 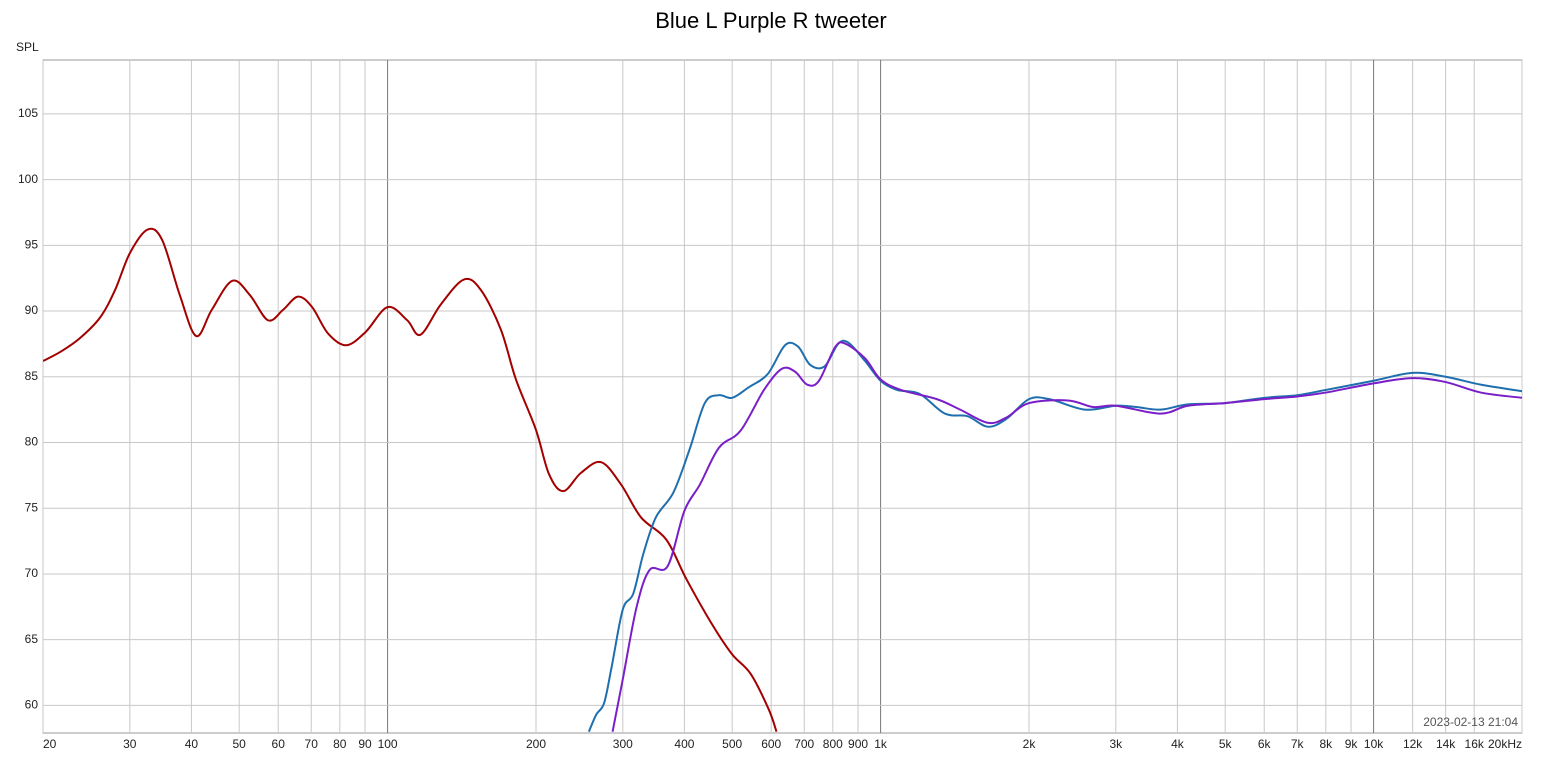 I want to click on y-axis-label: SPL, so click(x=27, y=47).